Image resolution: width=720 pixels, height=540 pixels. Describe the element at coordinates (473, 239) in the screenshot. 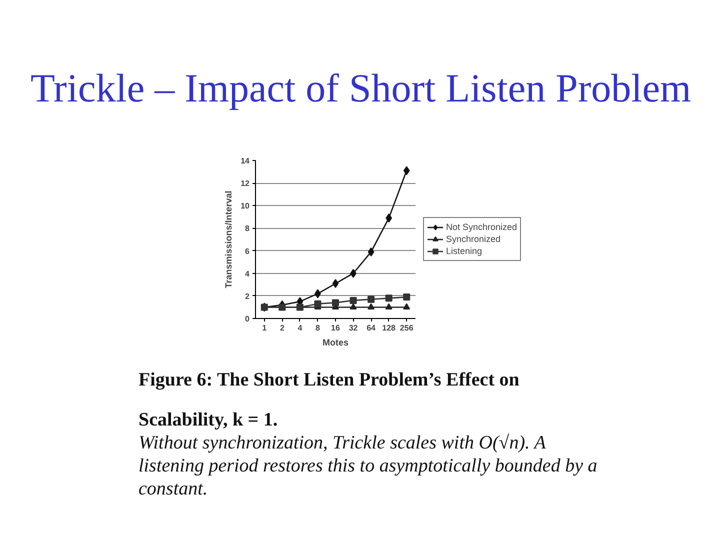

I see `legend-label: Synchronized` at that location.